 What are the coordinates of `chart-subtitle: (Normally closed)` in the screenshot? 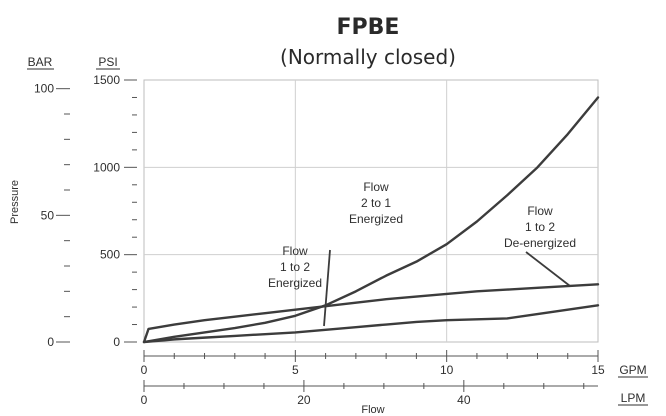 It's located at (368, 57).